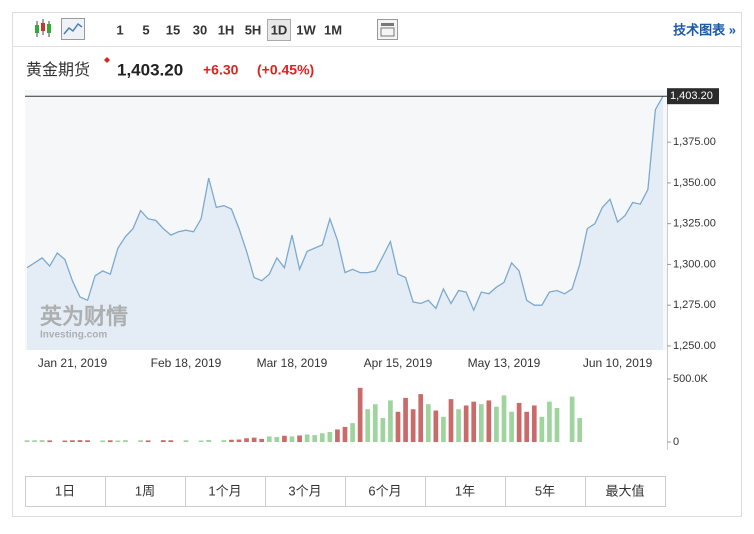 Image resolution: width=754 pixels, height=534 pixels. What do you see at coordinates (73, 29) in the screenshot?
I see `area-icon` at bounding box center [73, 29].